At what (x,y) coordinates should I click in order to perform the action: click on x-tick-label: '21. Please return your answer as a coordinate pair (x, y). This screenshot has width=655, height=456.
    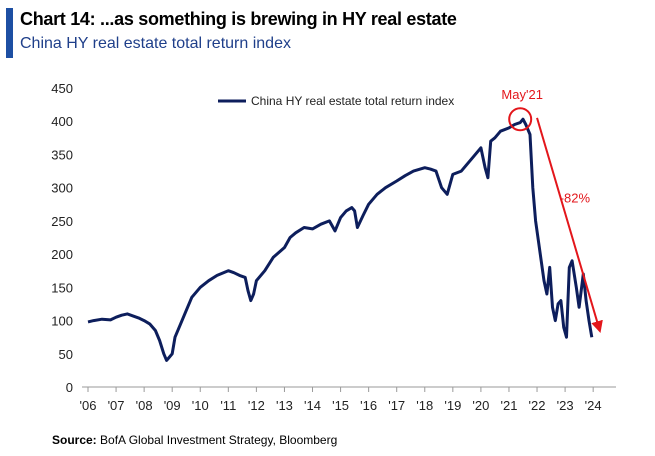
    Looking at the image, I should click on (508, 405).